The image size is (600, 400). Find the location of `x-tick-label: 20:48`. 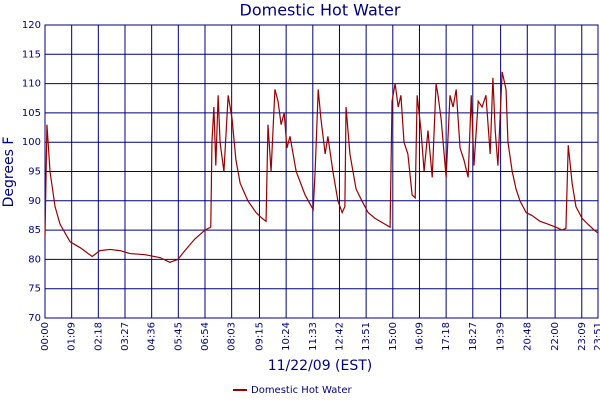

x-tick-label: 20:48 is located at coordinates (527, 336).